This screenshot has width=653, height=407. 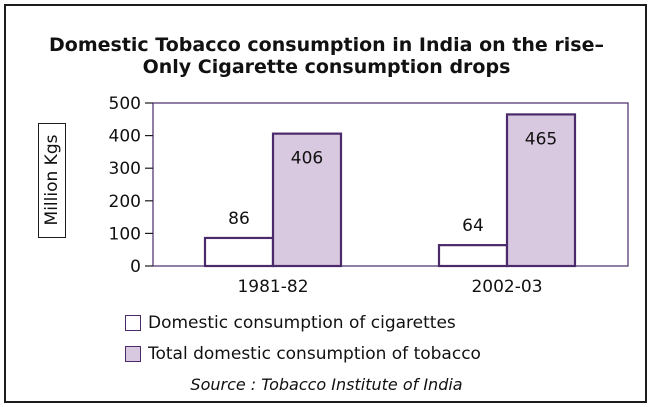 I want to click on y-tick-label: 500, so click(x=125, y=104).